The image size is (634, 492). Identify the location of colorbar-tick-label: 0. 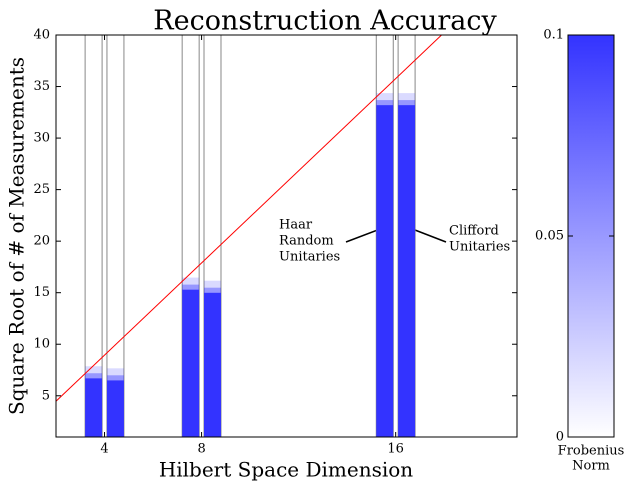
(560, 437).